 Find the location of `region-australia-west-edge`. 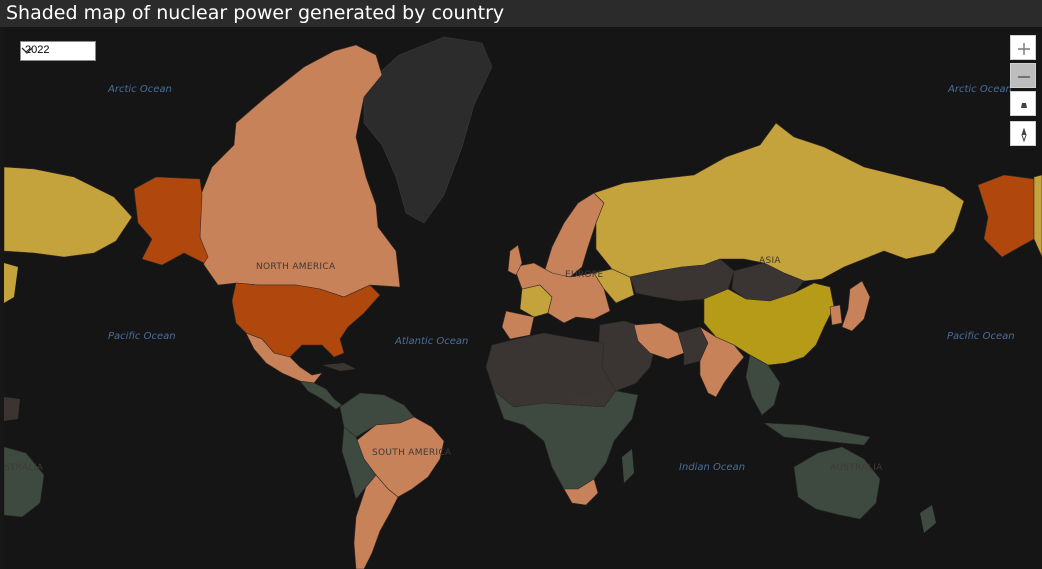

region-australia-west-edge is located at coordinates (24, 482).